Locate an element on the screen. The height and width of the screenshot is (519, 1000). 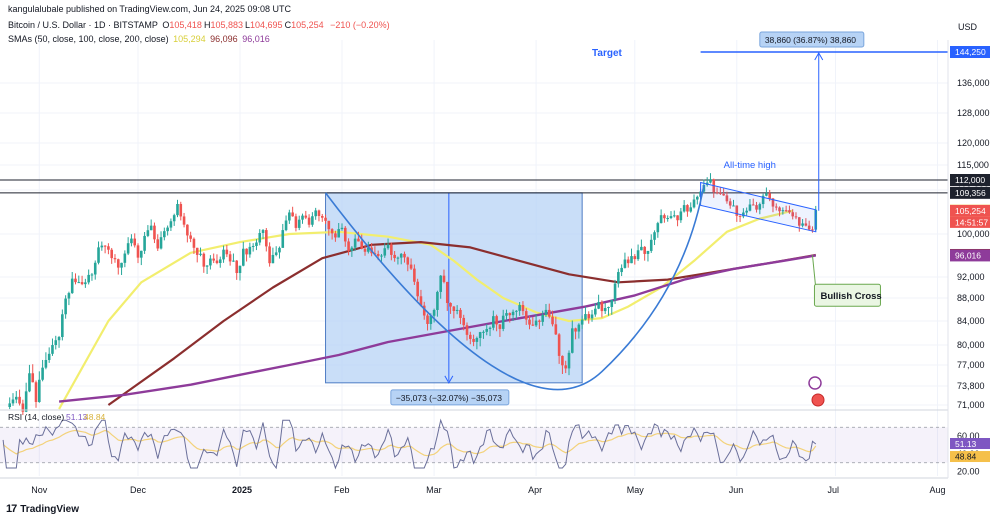
ohlc-value-o: 105,418 is located at coordinates (185, 25).